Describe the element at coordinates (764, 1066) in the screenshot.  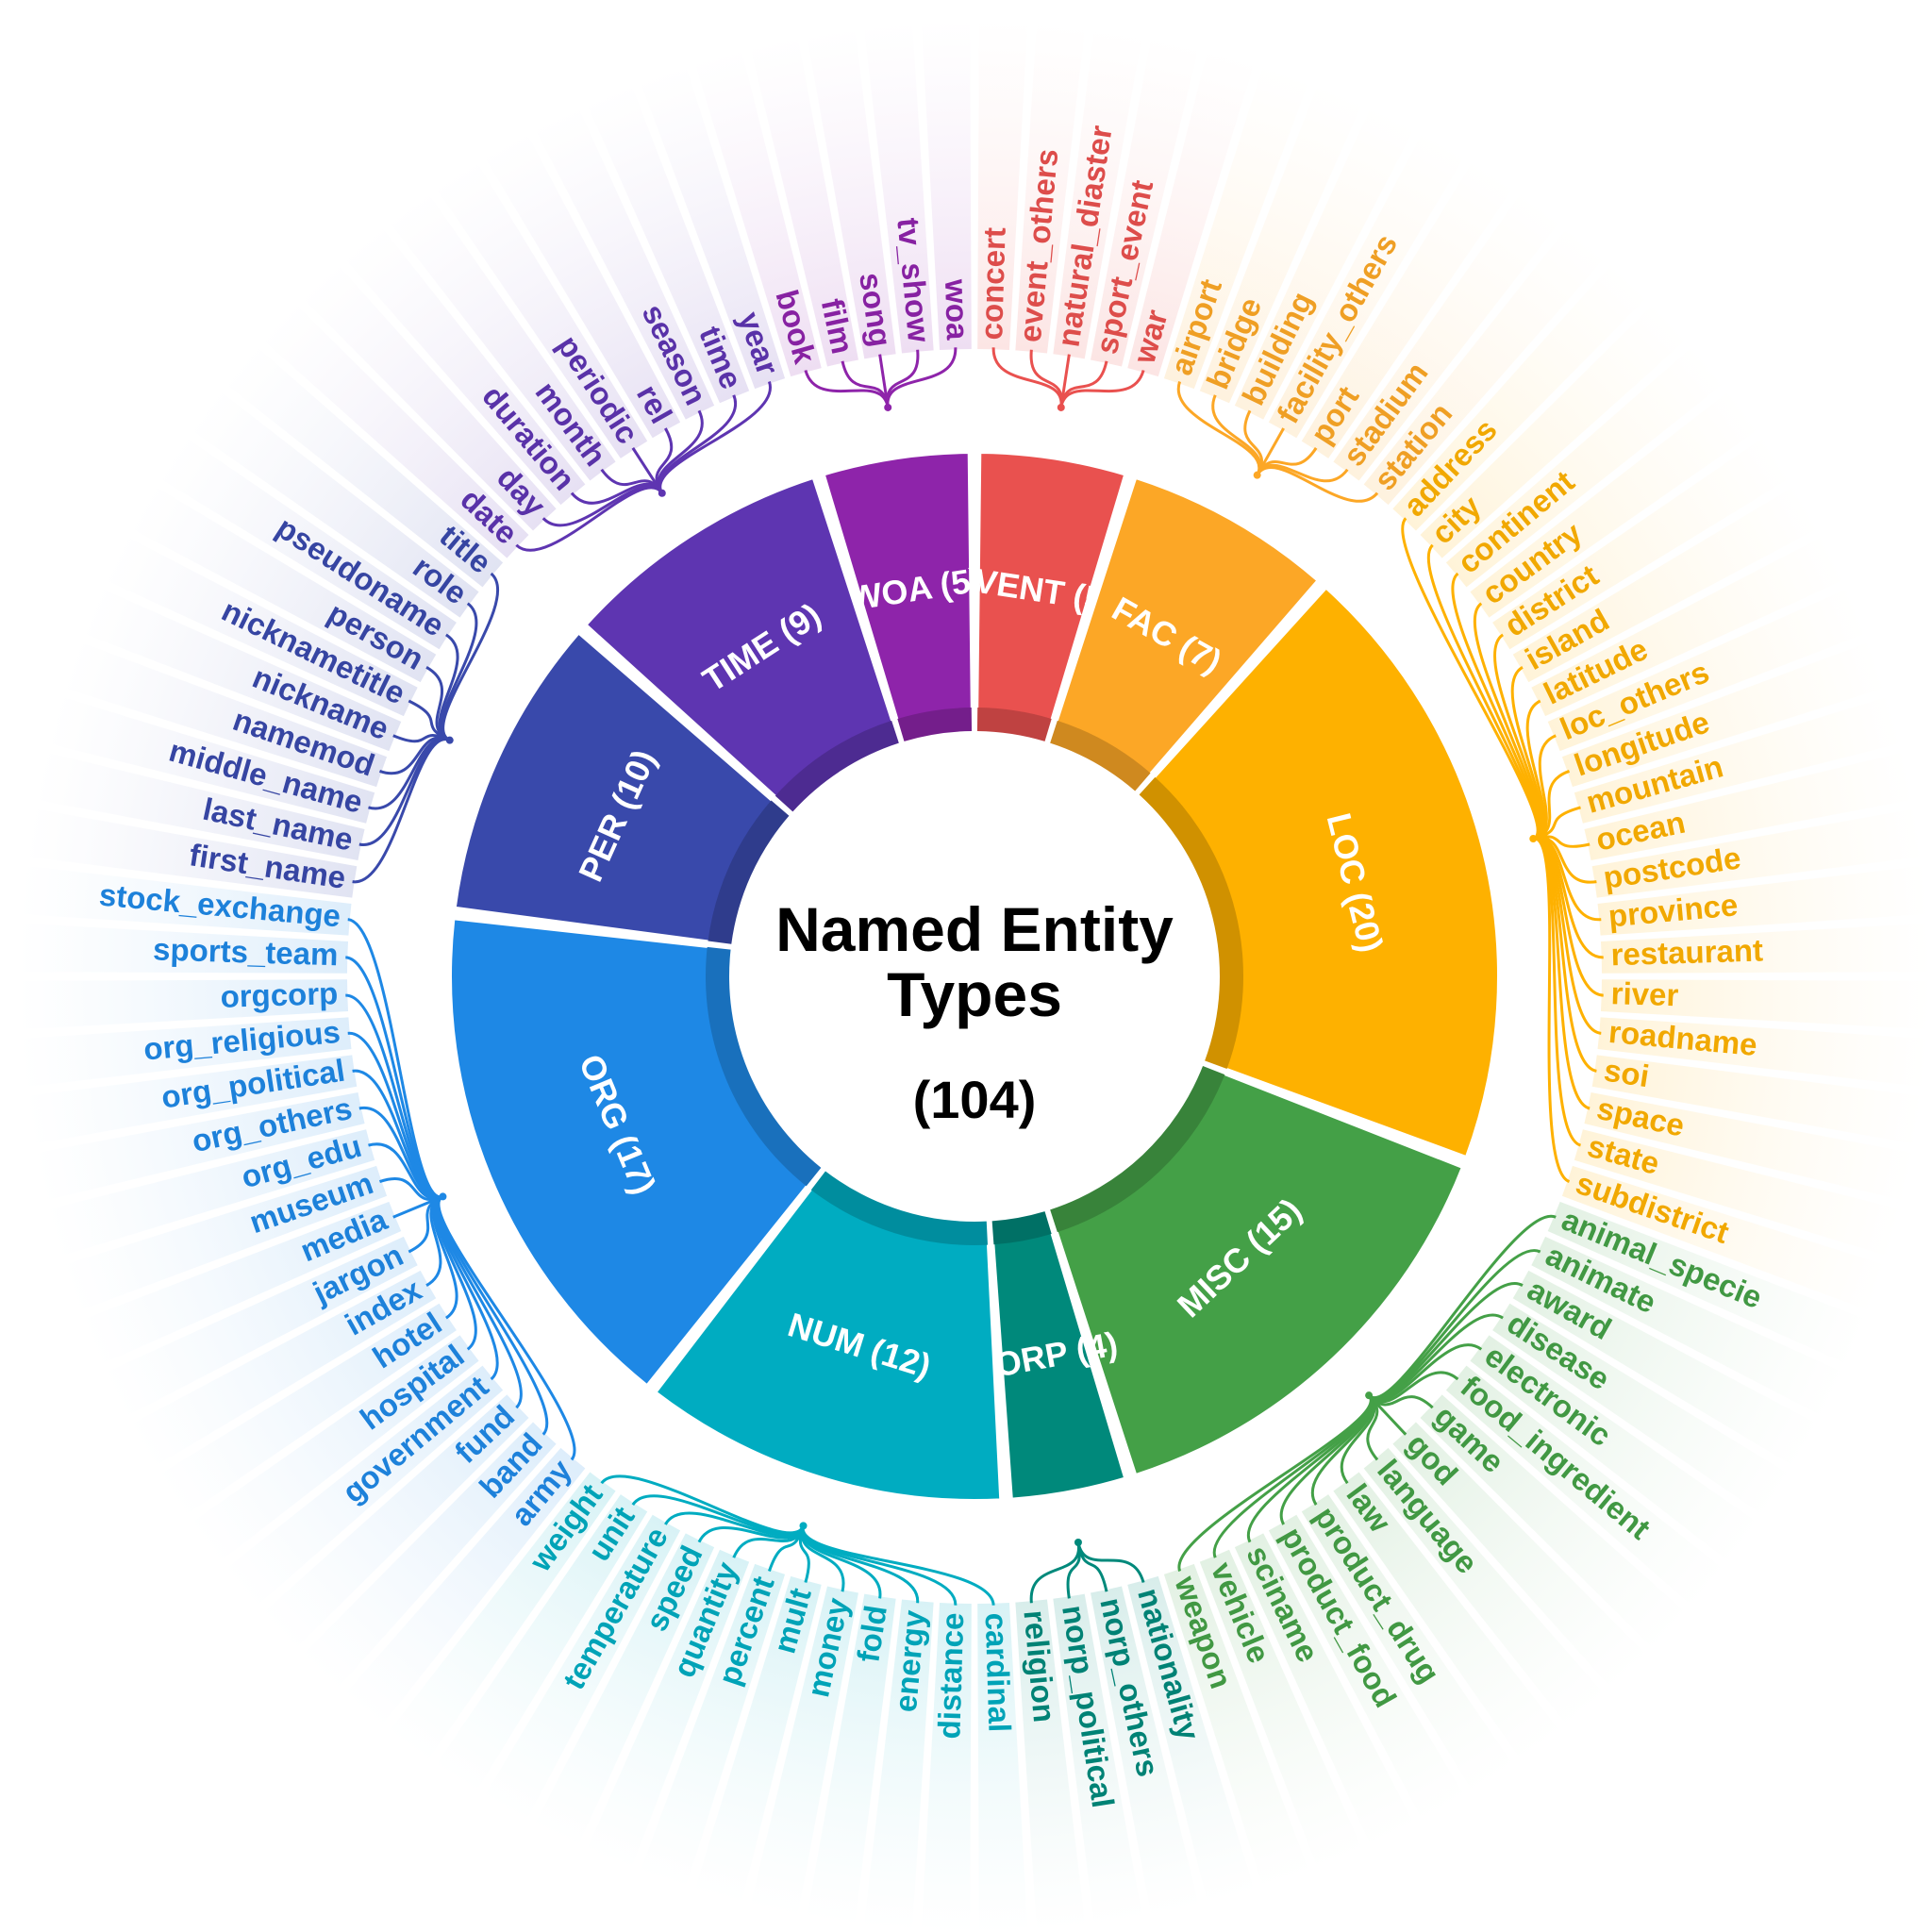
I see `segment-inner-shade-org` at that location.